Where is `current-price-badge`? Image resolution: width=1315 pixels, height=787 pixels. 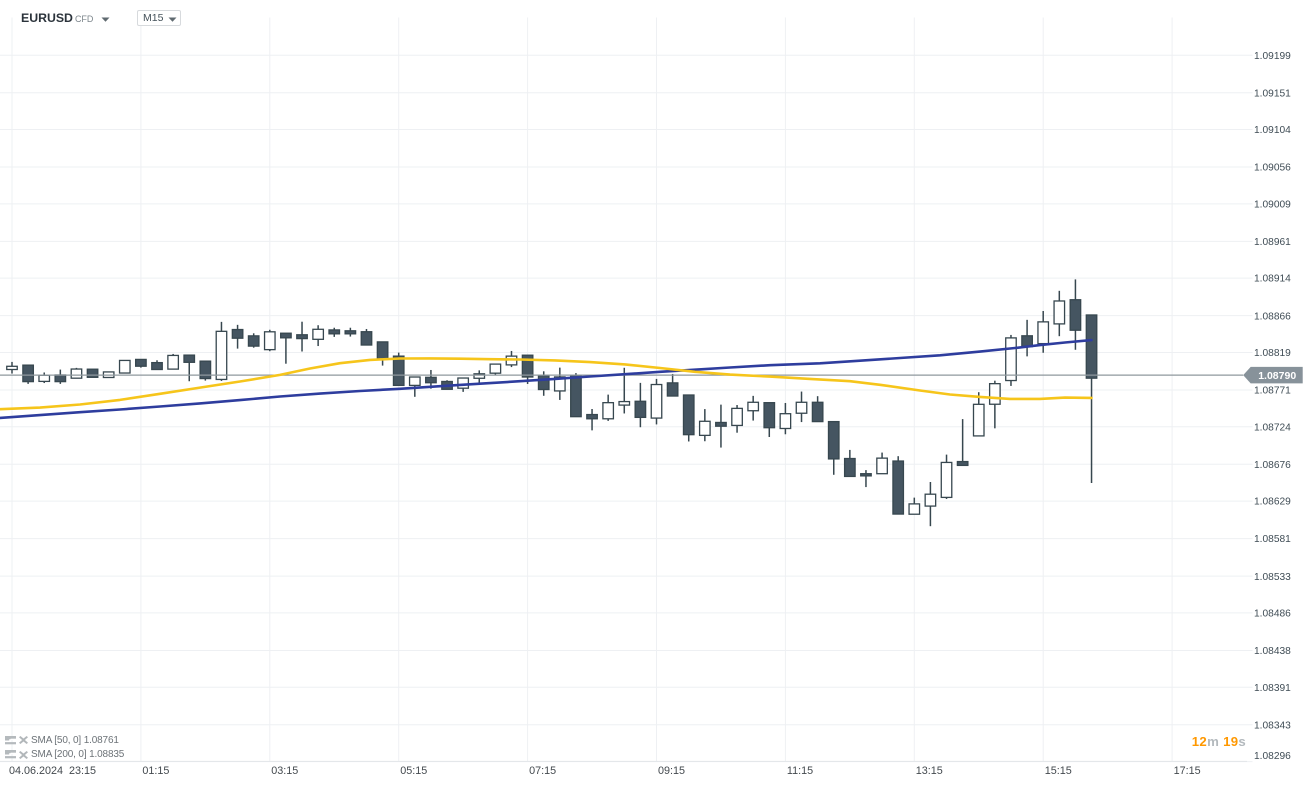 current-price-badge is located at coordinates (1273, 375).